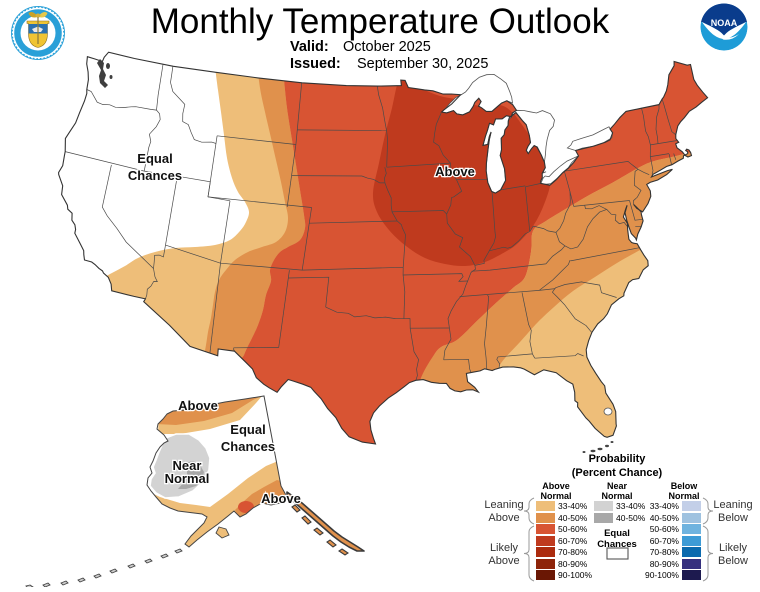  Describe the element at coordinates (724, 23) in the screenshot. I see `svg-text: NOAA` at that location.